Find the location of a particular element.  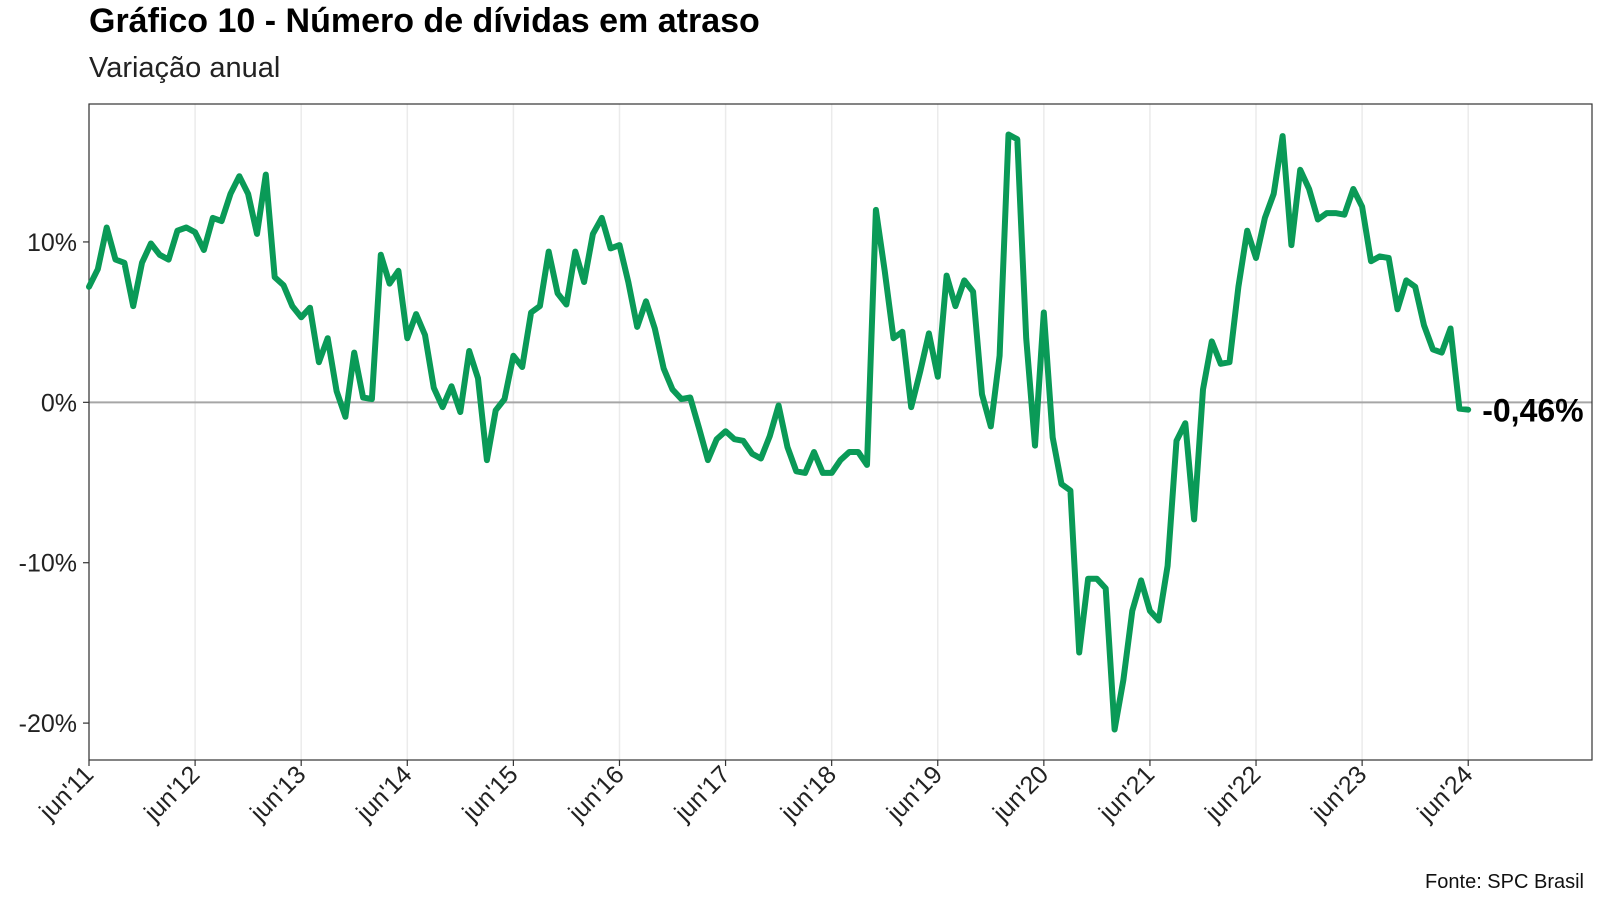

x-tick-label: jun'17 is located at coordinates (702, 793).